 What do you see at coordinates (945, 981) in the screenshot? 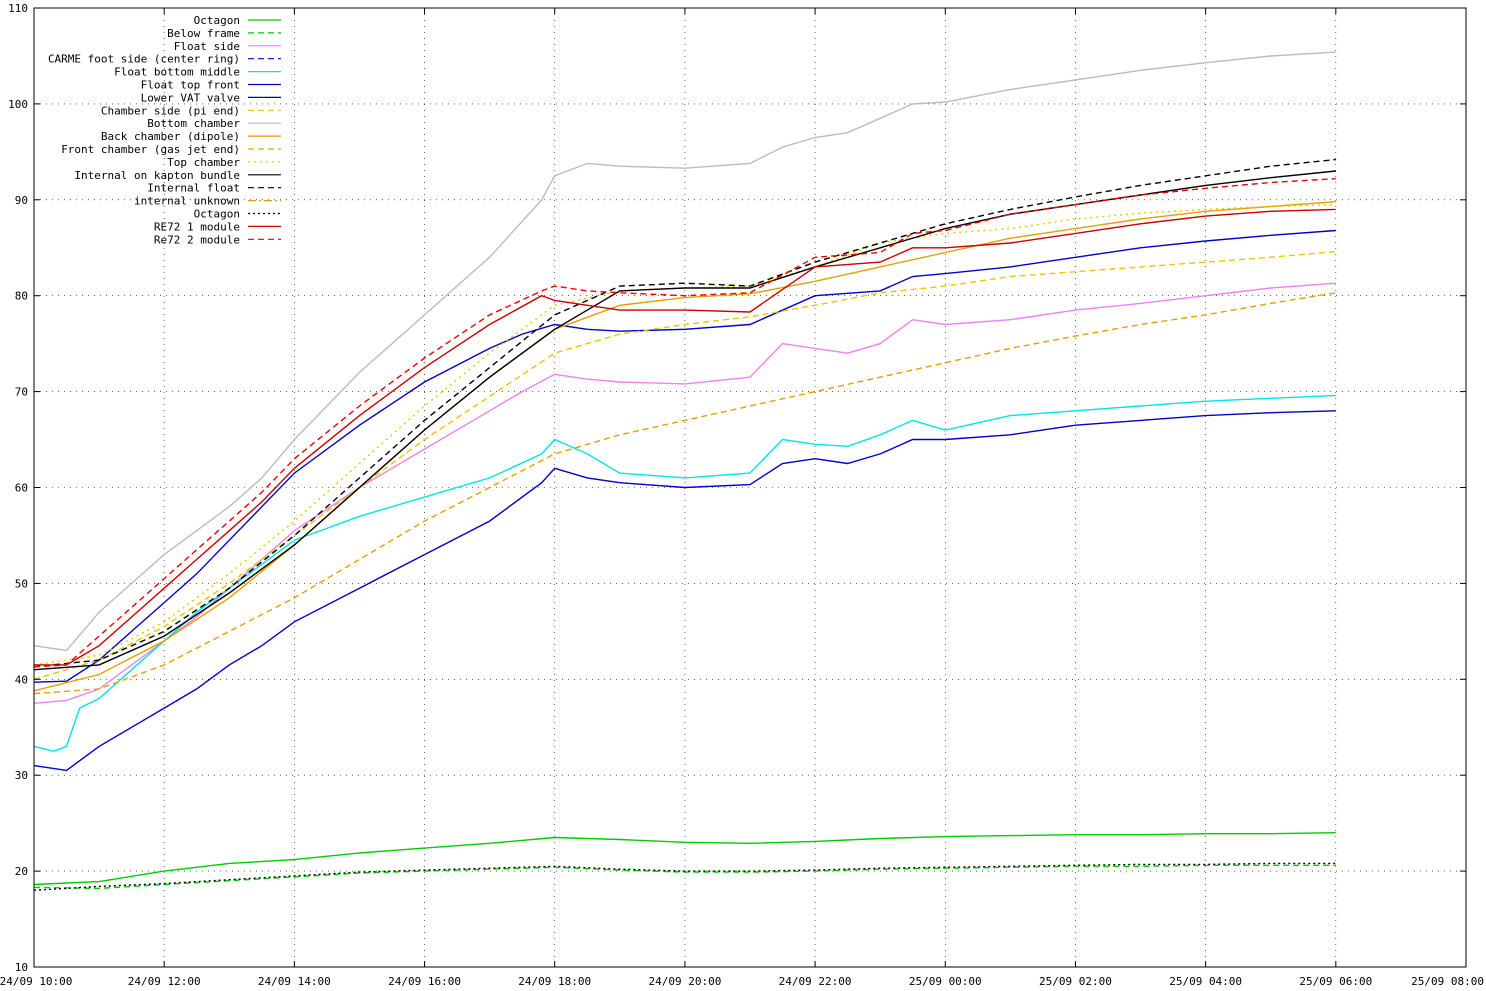
I see `x-tick-label: 25/09 00:00` at bounding box center [945, 981].